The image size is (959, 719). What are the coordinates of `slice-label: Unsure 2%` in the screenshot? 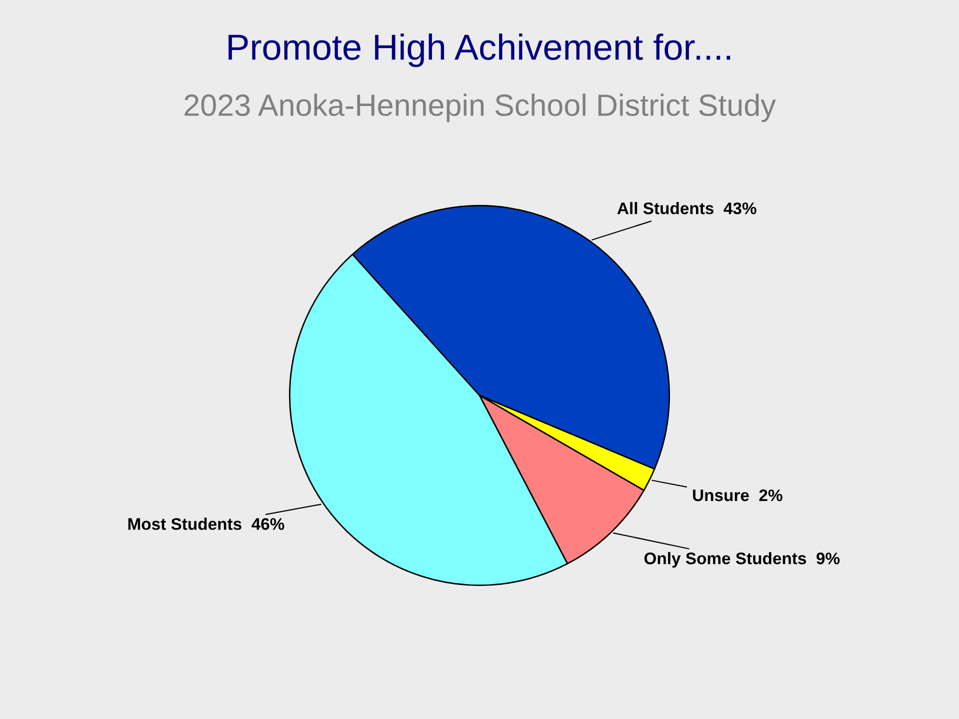 It's located at (737, 495).